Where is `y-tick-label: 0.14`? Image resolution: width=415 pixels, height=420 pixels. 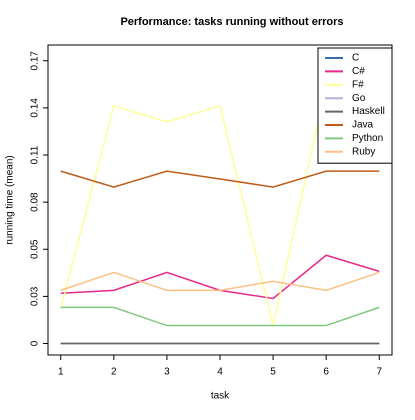
y-tick-label: 0.14 is located at coordinates (35, 108).